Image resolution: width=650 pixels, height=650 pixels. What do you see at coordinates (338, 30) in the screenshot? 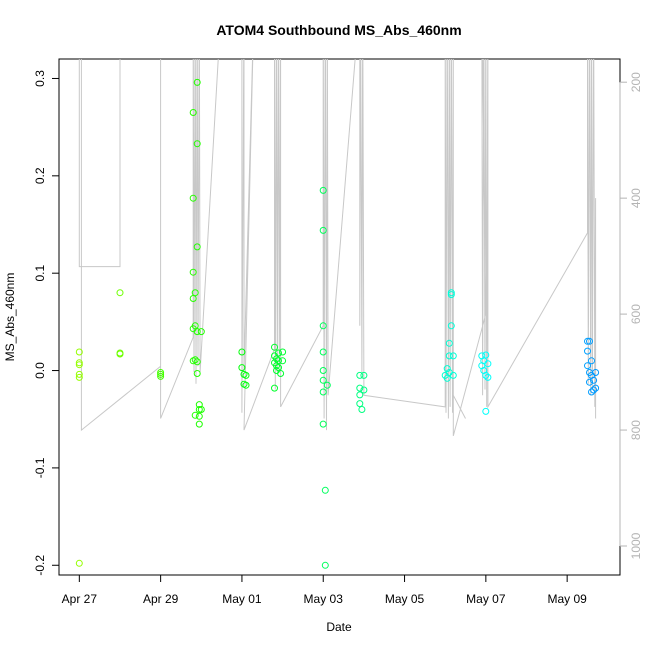
I see `chart-title: ATOM4 Southbound MS_Abs_460nm` at bounding box center [338, 30].